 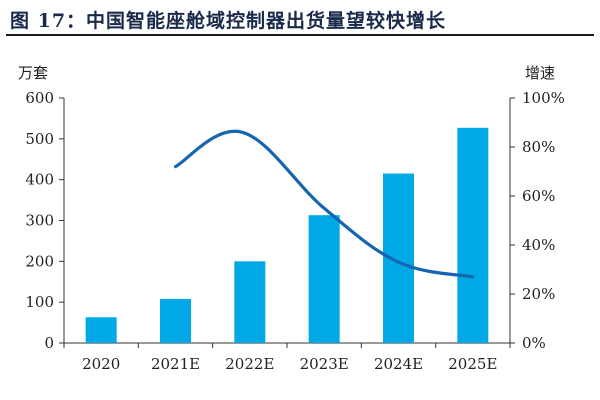 What do you see at coordinates (39, 261) in the screenshot?
I see `y-left-tick-label: 200` at bounding box center [39, 261].